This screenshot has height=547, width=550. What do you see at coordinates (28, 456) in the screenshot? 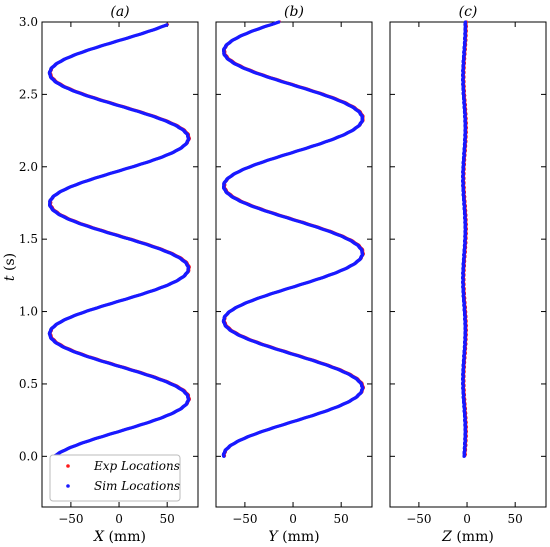
I see `y-tick-label: 0.0` at bounding box center [28, 456].